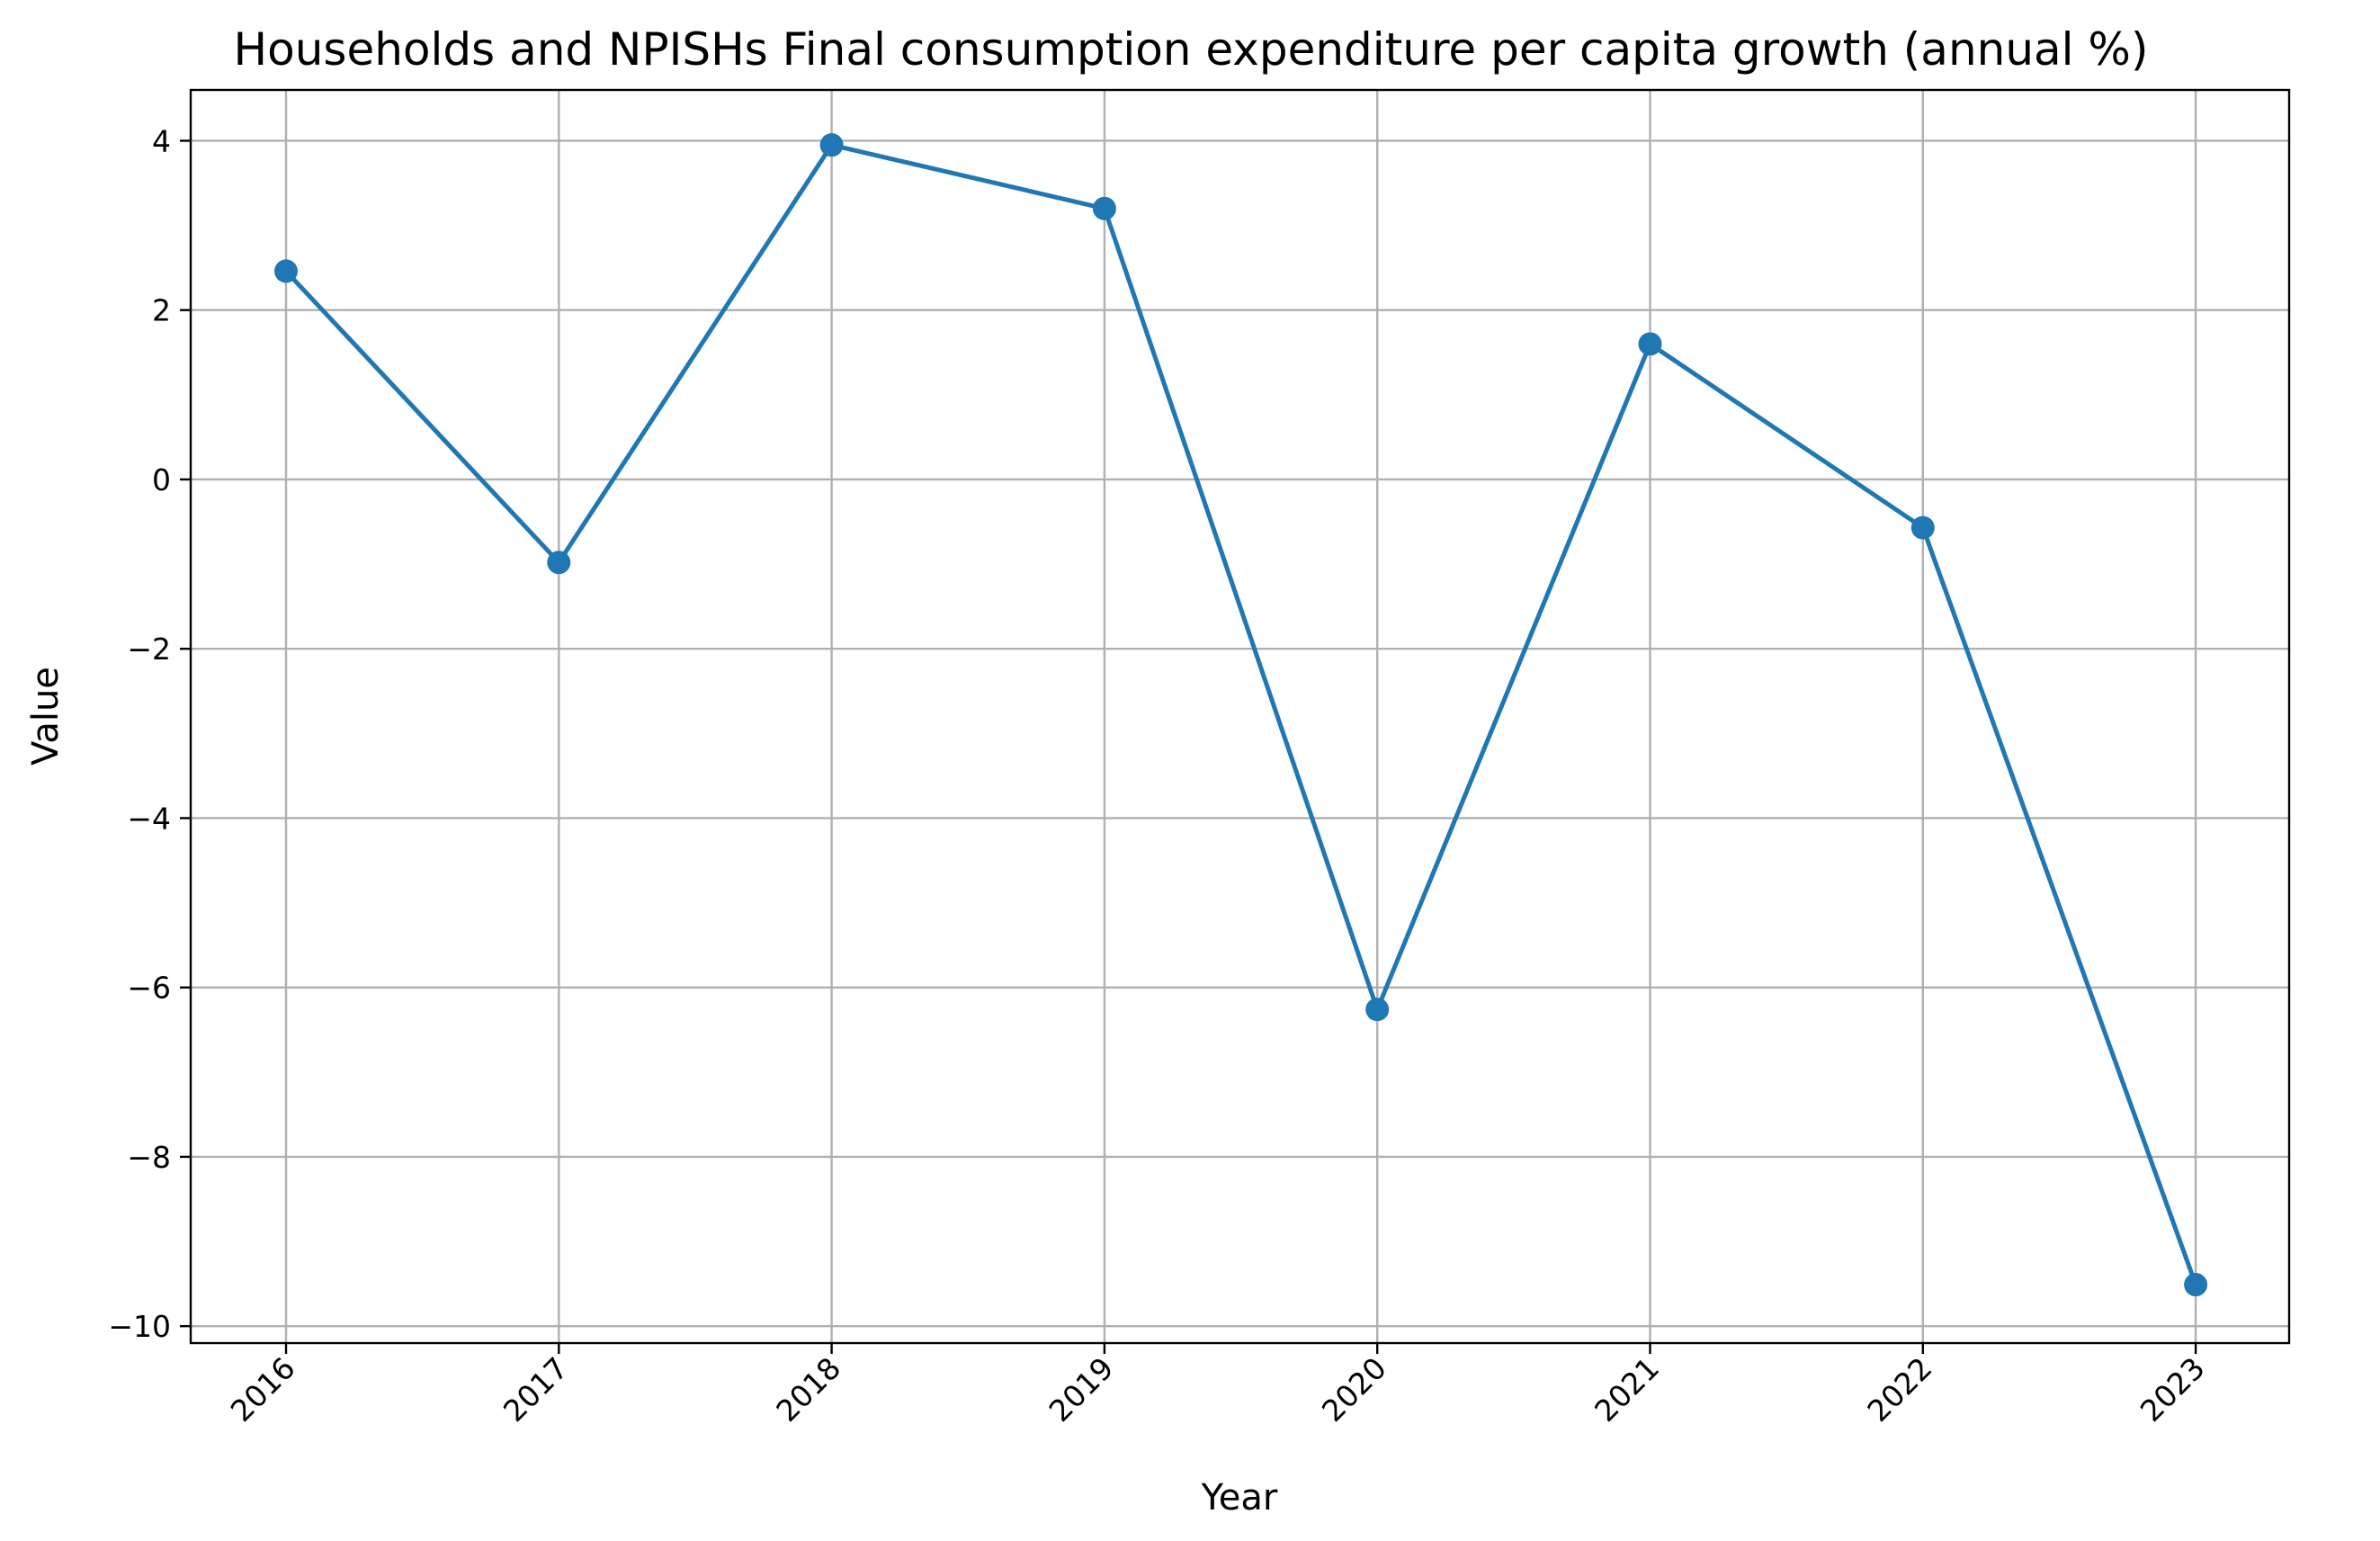 This screenshot has height=1541, width=2380. Describe the element at coordinates (1627, 1389) in the screenshot. I see `x-tick-label: 2021` at that location.